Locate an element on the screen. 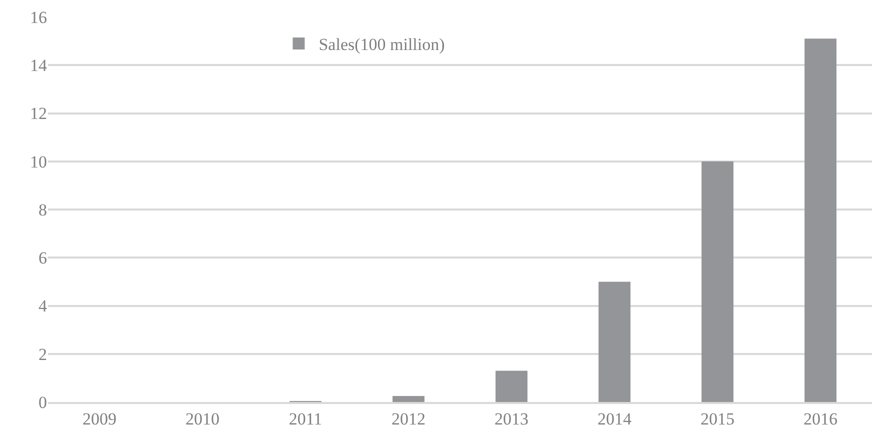 The image size is (880, 438). y-tick-label: 16 is located at coordinates (38, 17).